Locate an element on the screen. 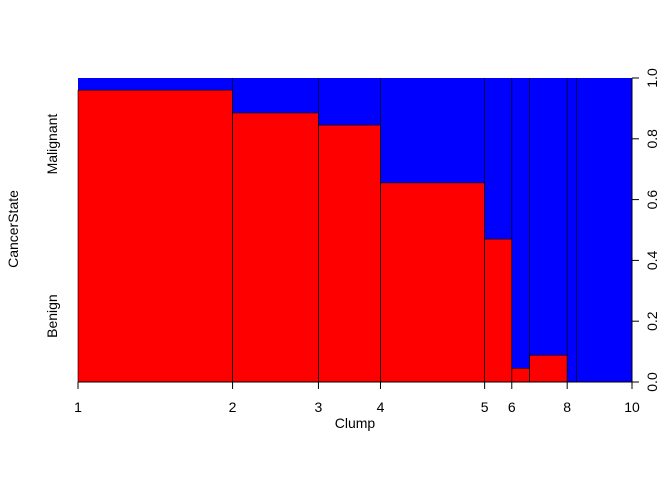 This screenshot has height=480, width=672. y-axis-left-categories: Benign Malignant is located at coordinates (52, 226).